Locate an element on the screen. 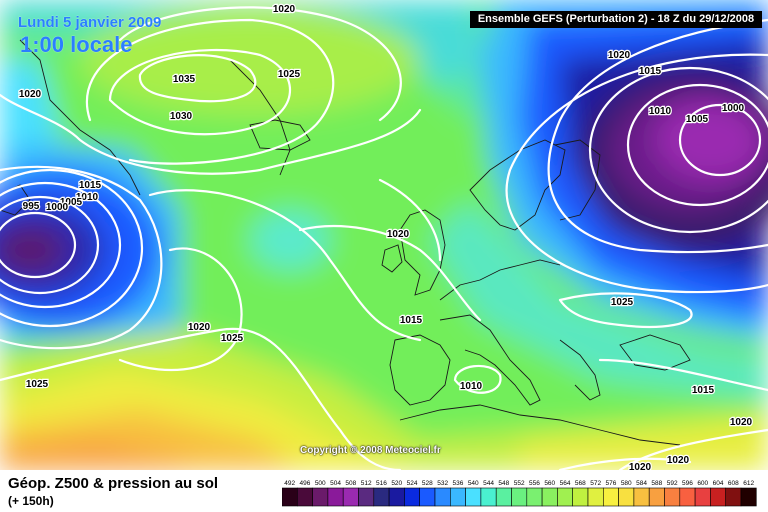  scale-tick-label: 508 is located at coordinates (350, 483).